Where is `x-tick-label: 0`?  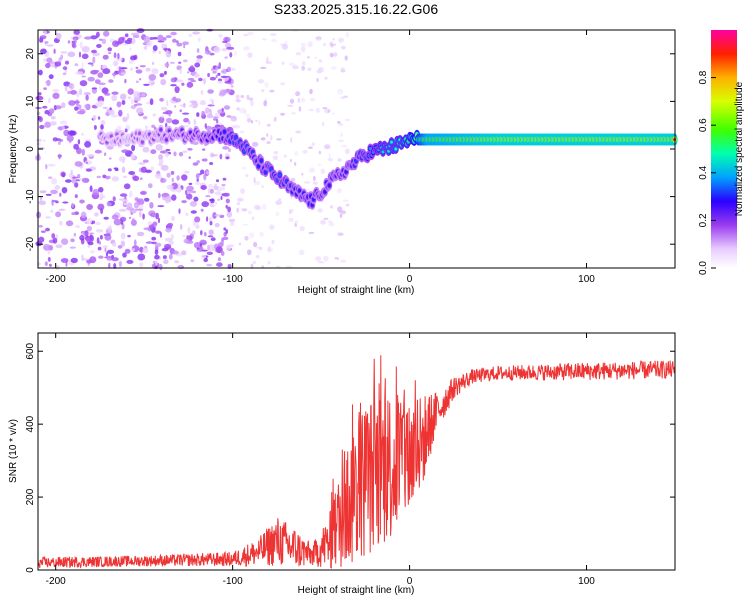
x-tick-label: 0 is located at coordinates (410, 279).